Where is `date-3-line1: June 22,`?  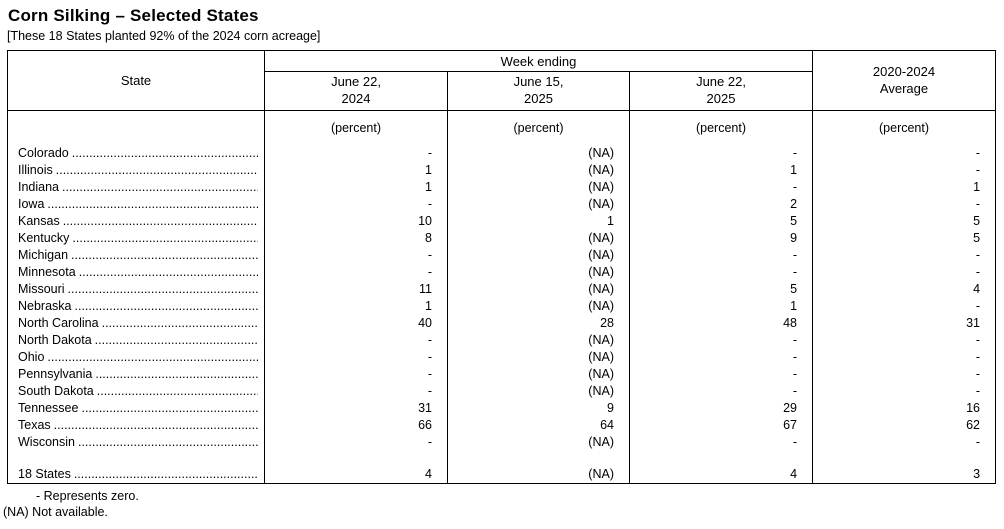 date-3-line1: June 22, is located at coordinates (721, 82).